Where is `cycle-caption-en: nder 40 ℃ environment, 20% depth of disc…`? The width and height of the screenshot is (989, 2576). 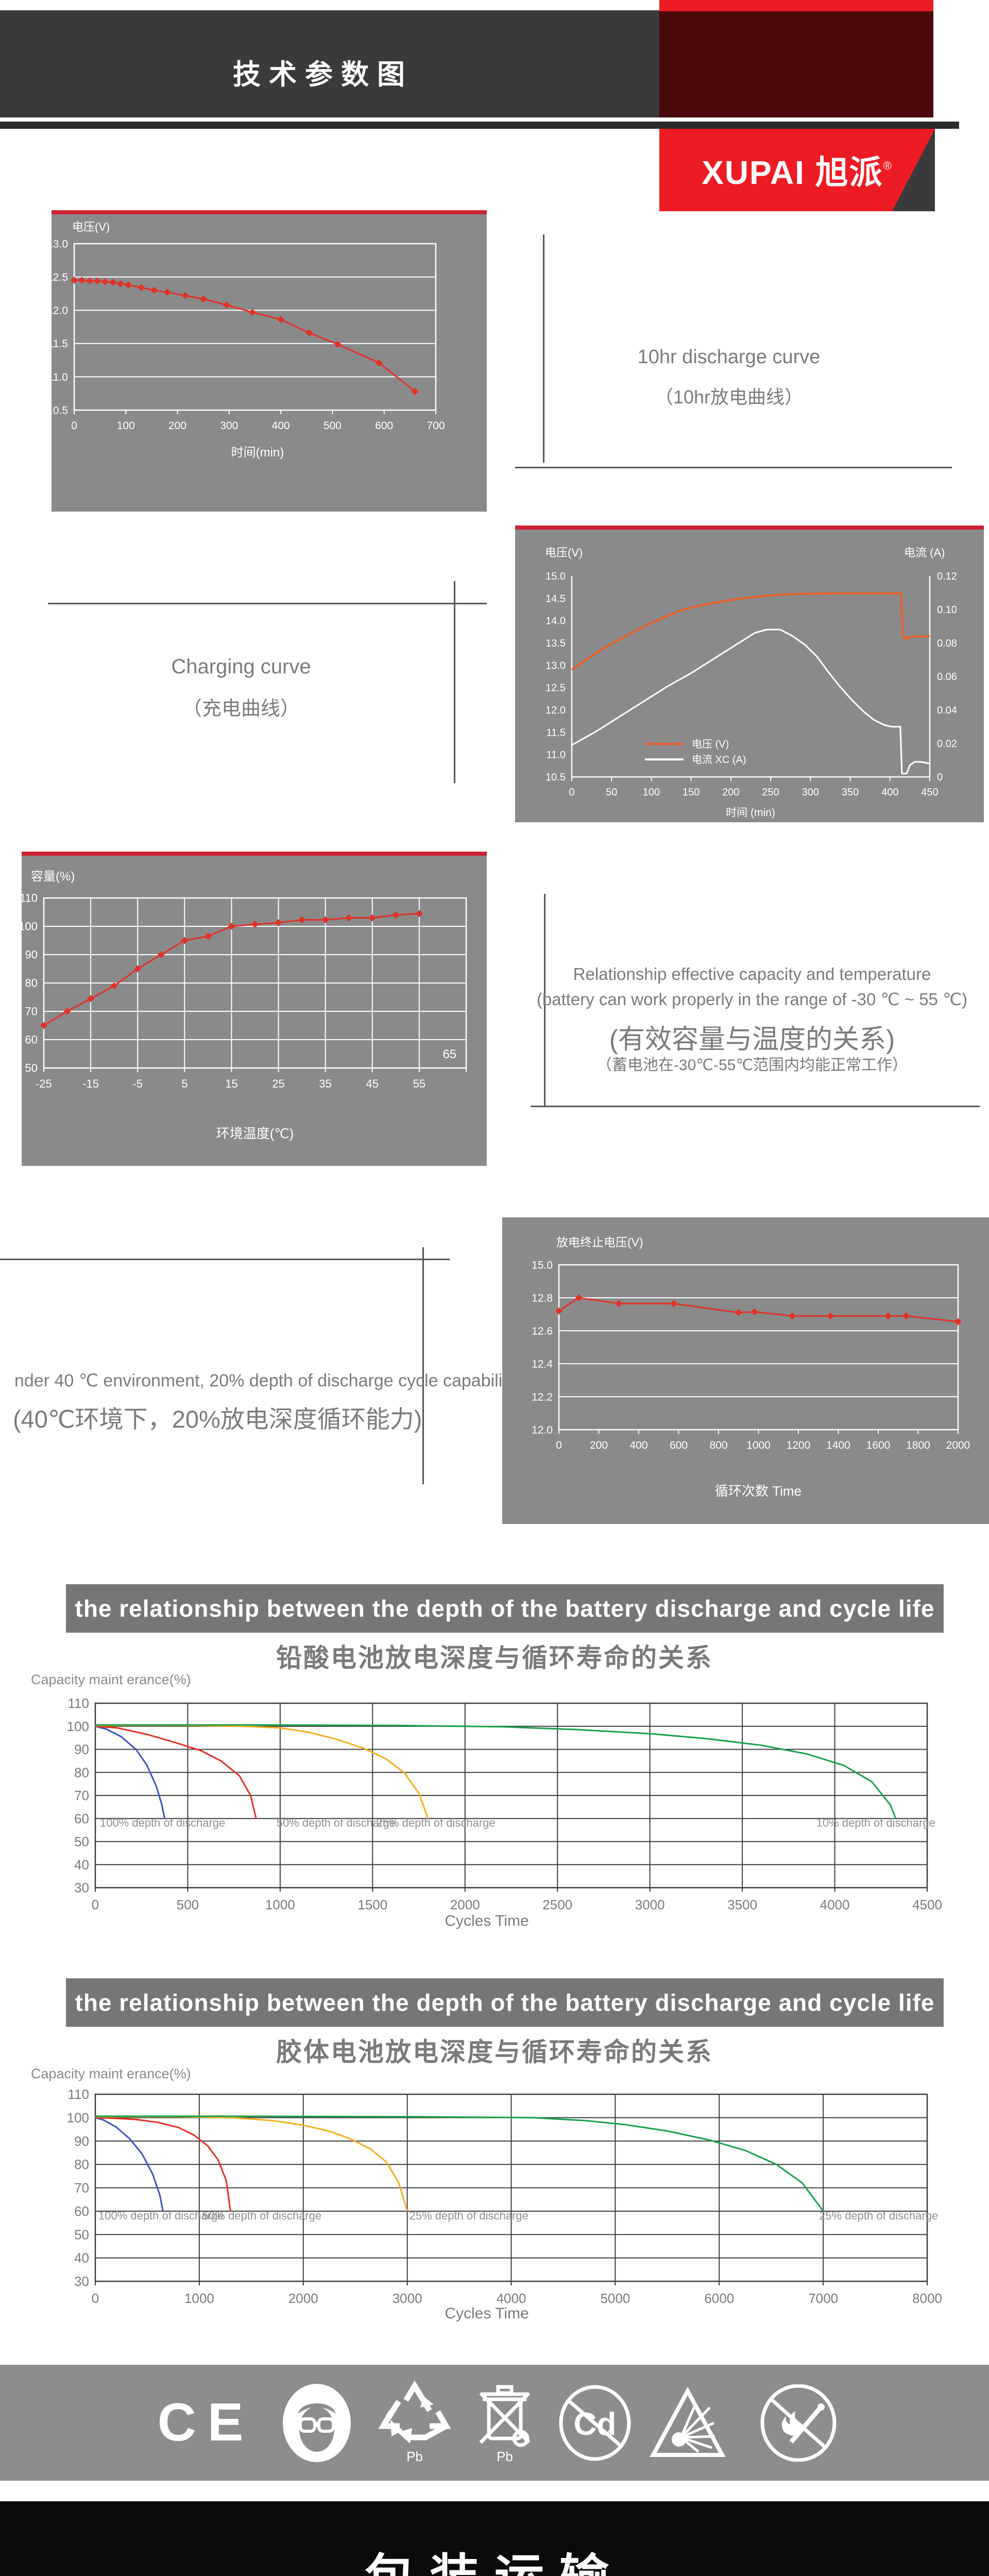 cycle-caption-en: nder 40 ℃ environment, 20% depth of disc… is located at coordinates (265, 1381).